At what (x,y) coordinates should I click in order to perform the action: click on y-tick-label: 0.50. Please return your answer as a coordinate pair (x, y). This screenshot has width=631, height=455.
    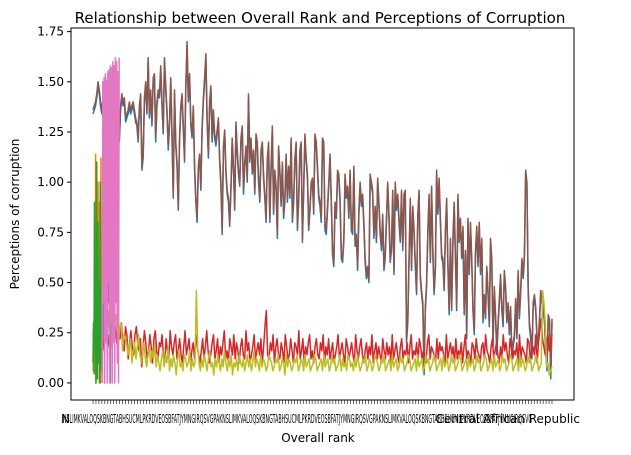
    Looking at the image, I should click on (50, 283).